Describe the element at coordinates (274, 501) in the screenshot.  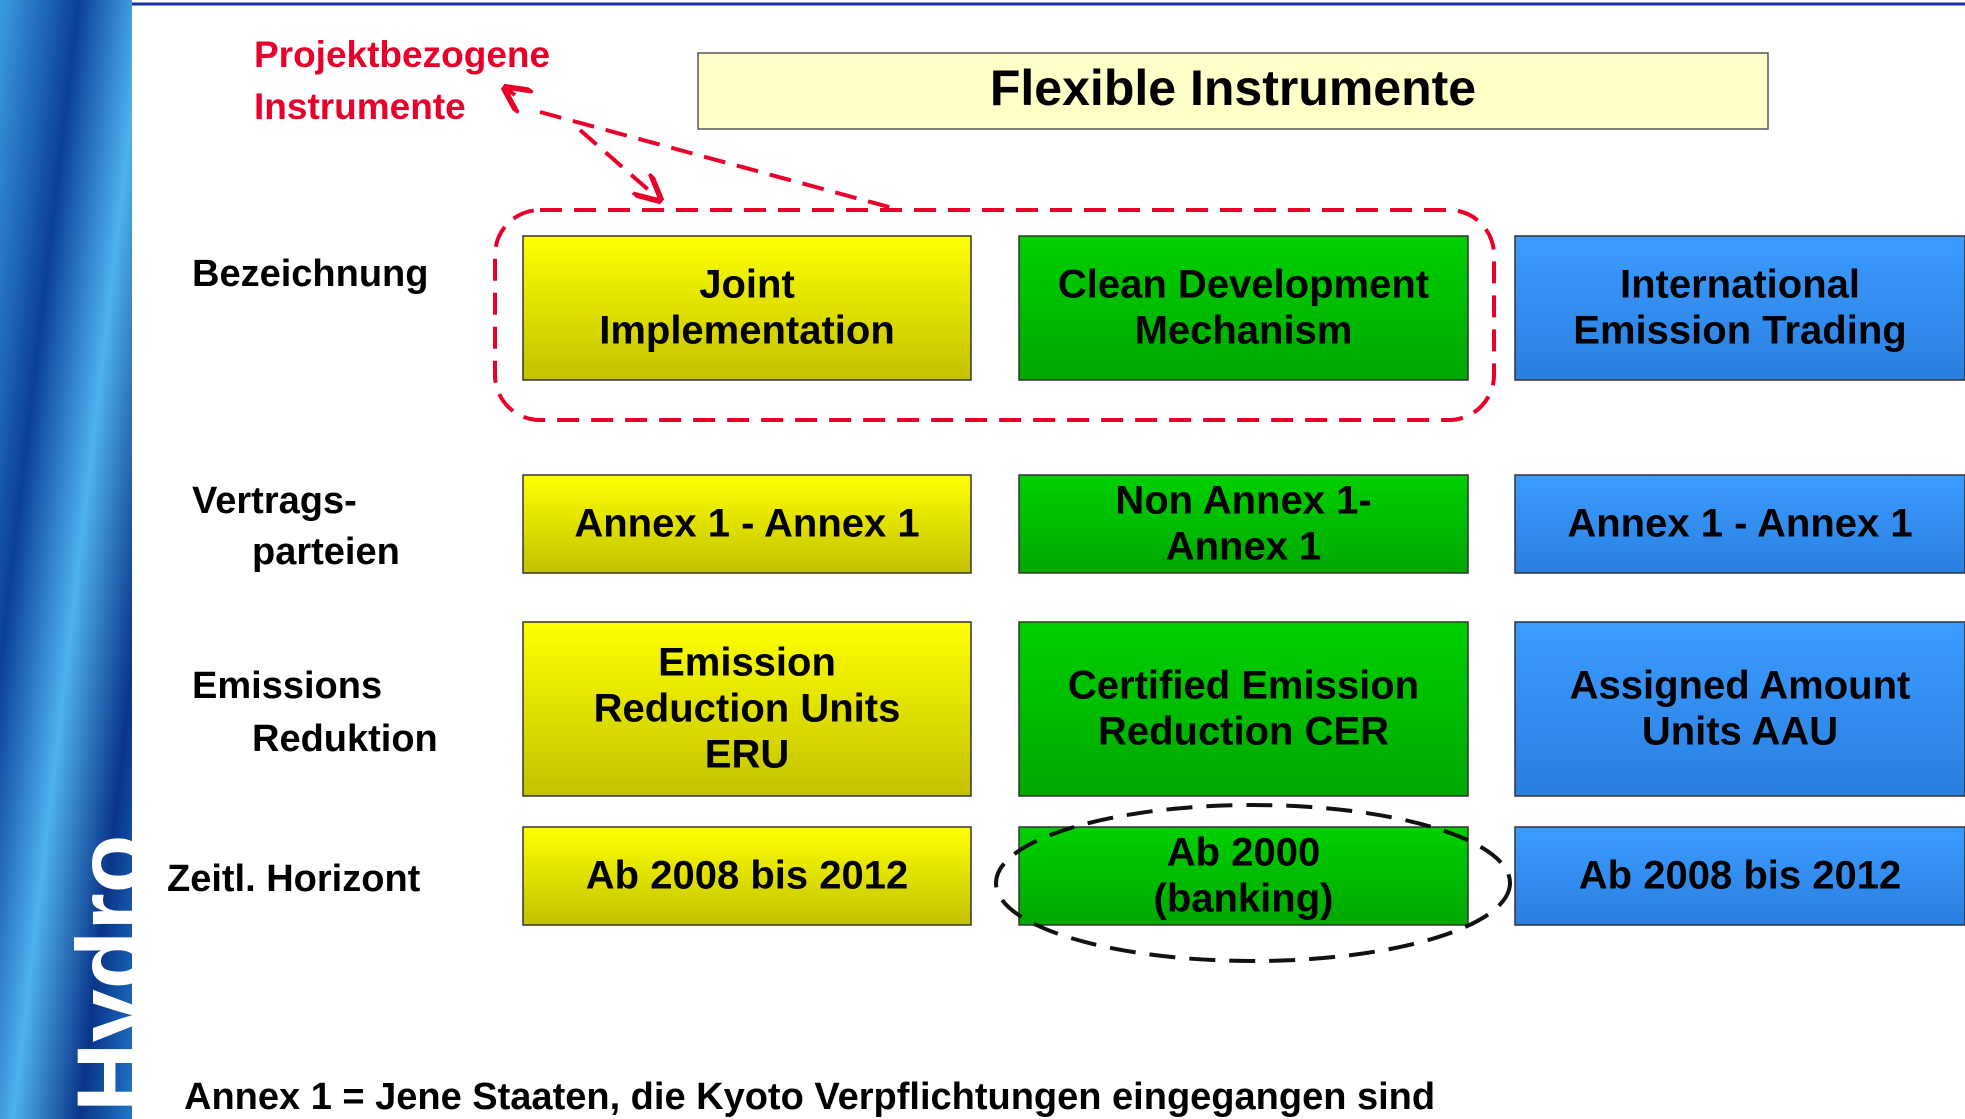
I see `row-label: Vertrags-` at that location.